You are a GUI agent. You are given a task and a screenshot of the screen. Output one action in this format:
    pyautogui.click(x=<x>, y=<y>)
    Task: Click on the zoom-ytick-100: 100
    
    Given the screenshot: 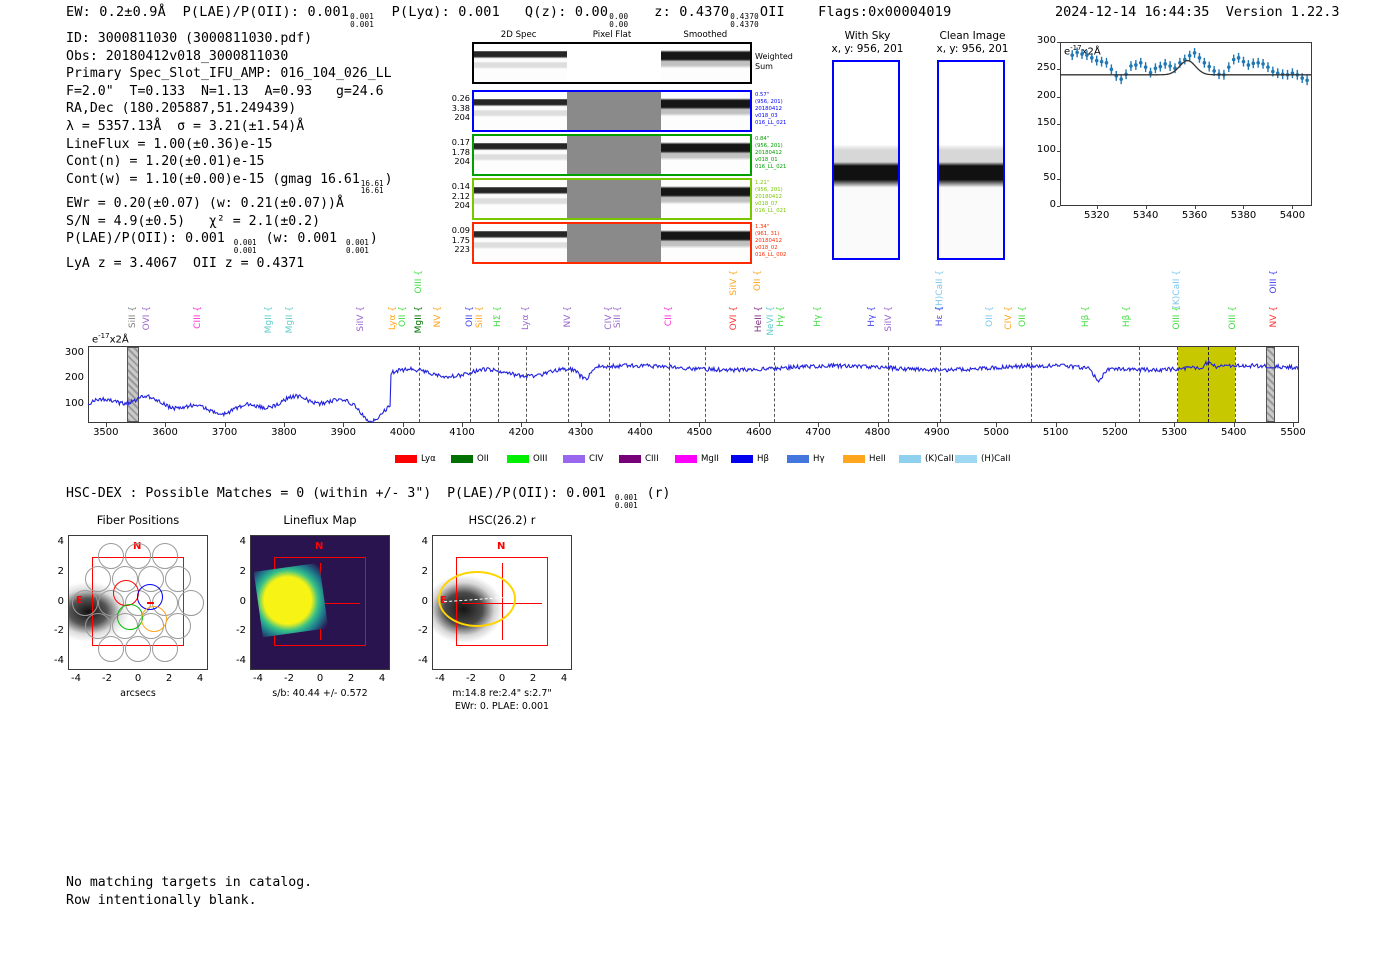 What is the action you would take?
    pyautogui.click(x=1046, y=150)
    